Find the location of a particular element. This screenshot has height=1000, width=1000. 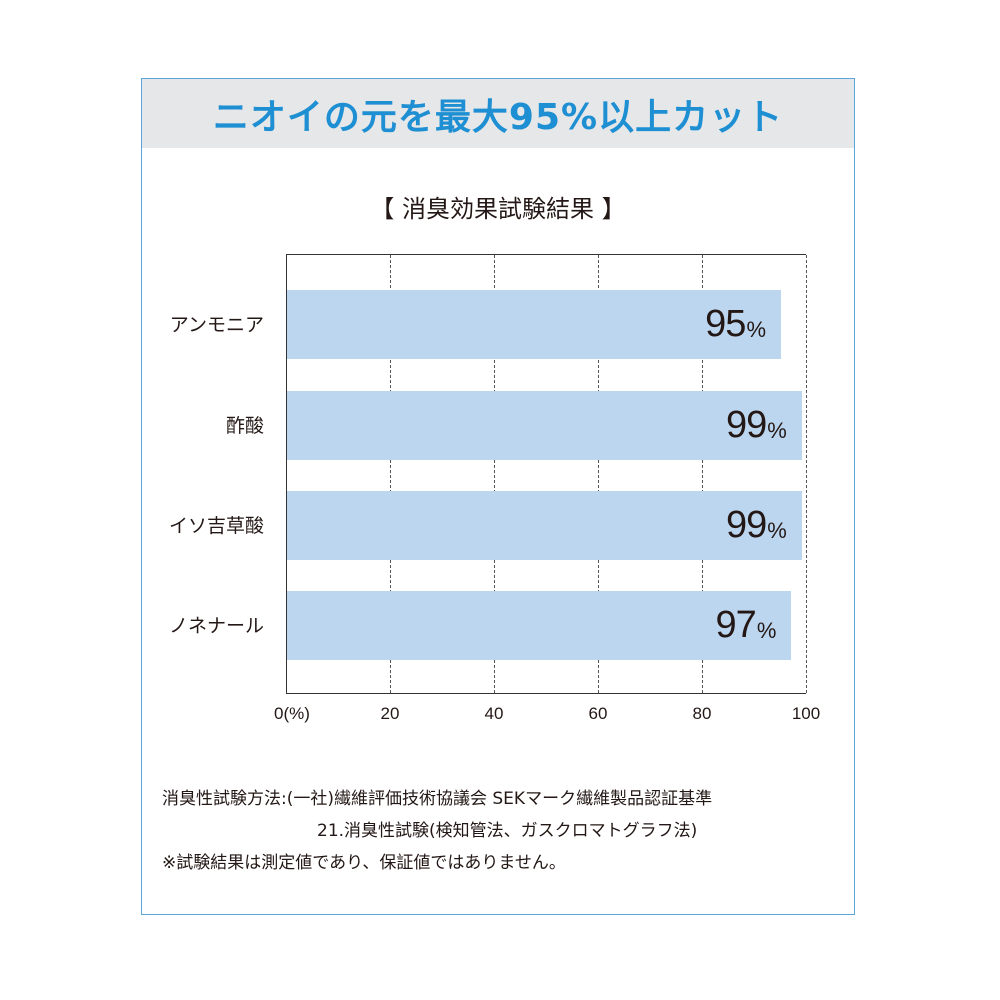

x-tick-label: 80 is located at coordinates (702, 713).